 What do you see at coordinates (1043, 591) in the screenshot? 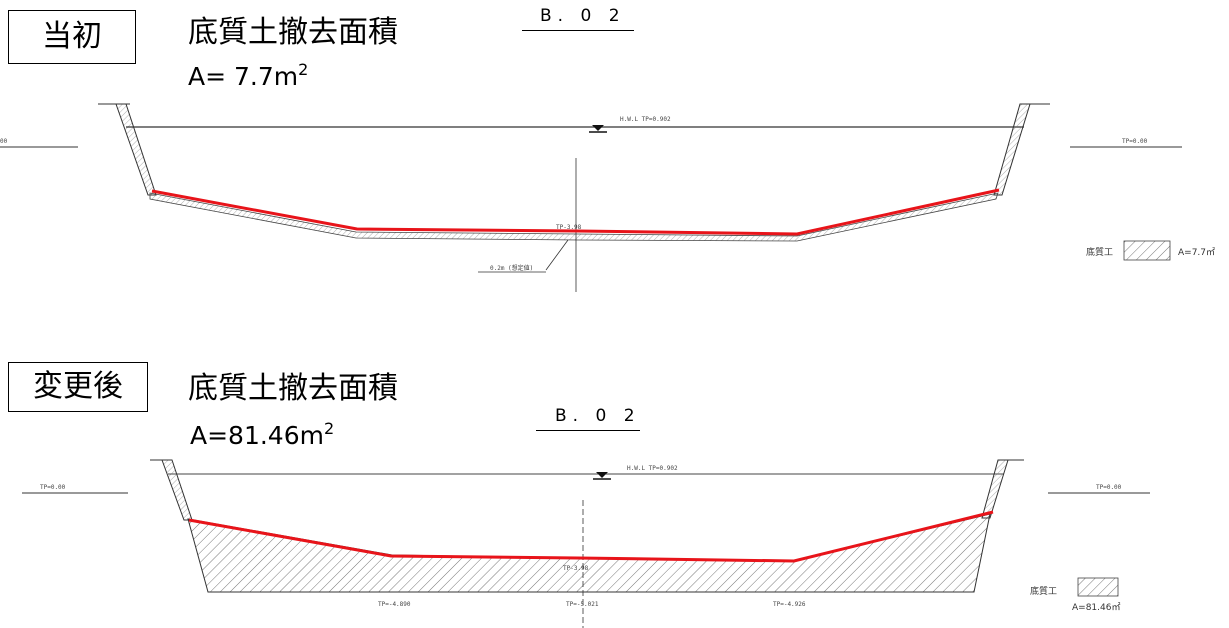
I see `revised-legend-label: 底質工` at bounding box center [1043, 591].